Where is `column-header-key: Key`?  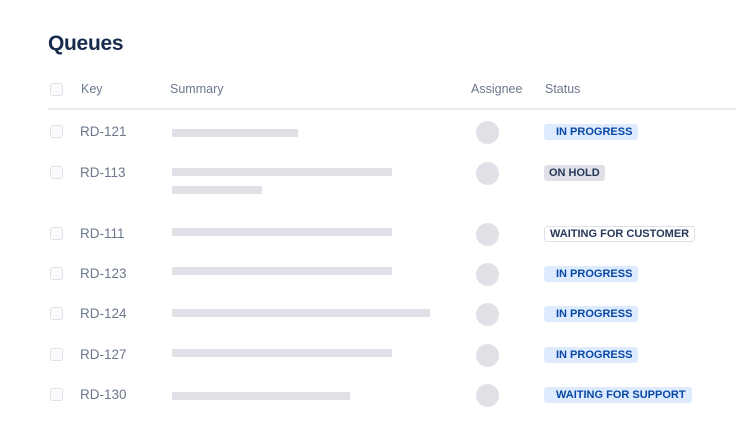 column-header-key: Key is located at coordinates (92, 89).